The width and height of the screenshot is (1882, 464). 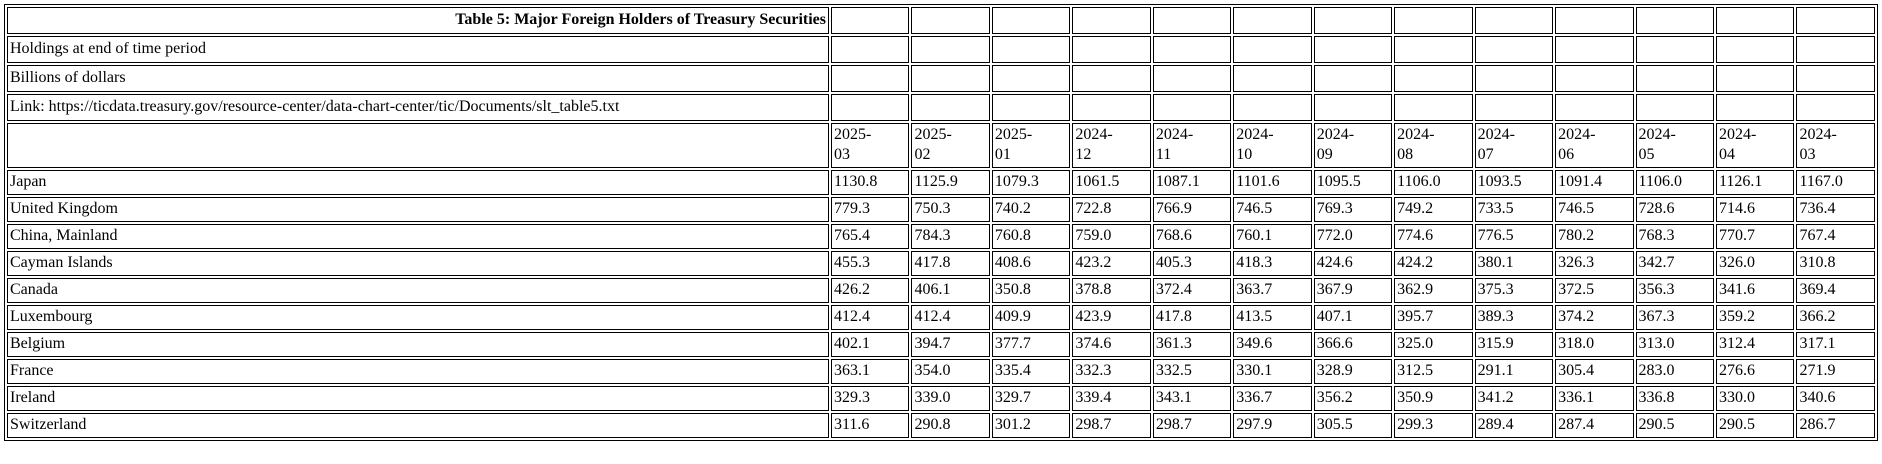 I want to click on holdings-note: Holdings at end of time period, so click(x=418, y=49).